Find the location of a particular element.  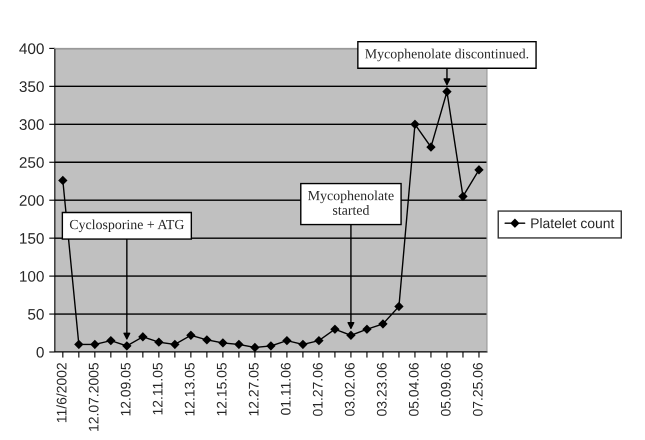

x-tick-label: 12.11.05 is located at coordinates (157, 388).